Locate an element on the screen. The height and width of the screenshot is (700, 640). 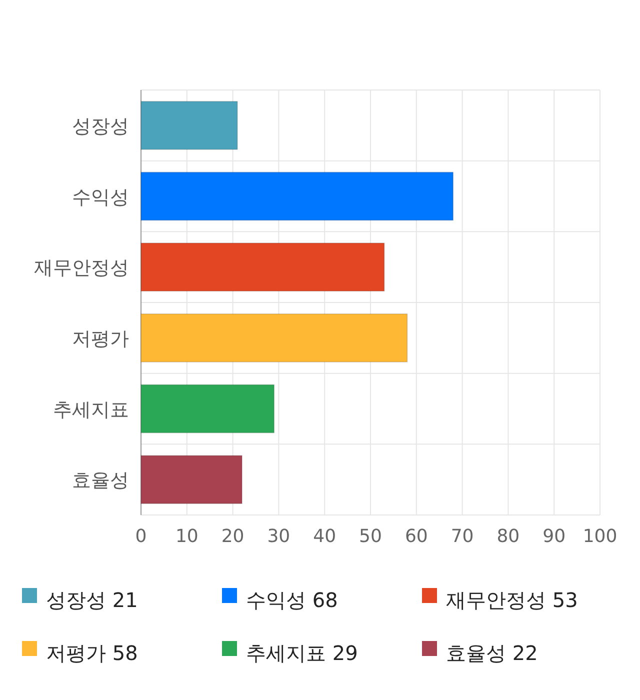
text: 저평가 58 is located at coordinates (92, 653).